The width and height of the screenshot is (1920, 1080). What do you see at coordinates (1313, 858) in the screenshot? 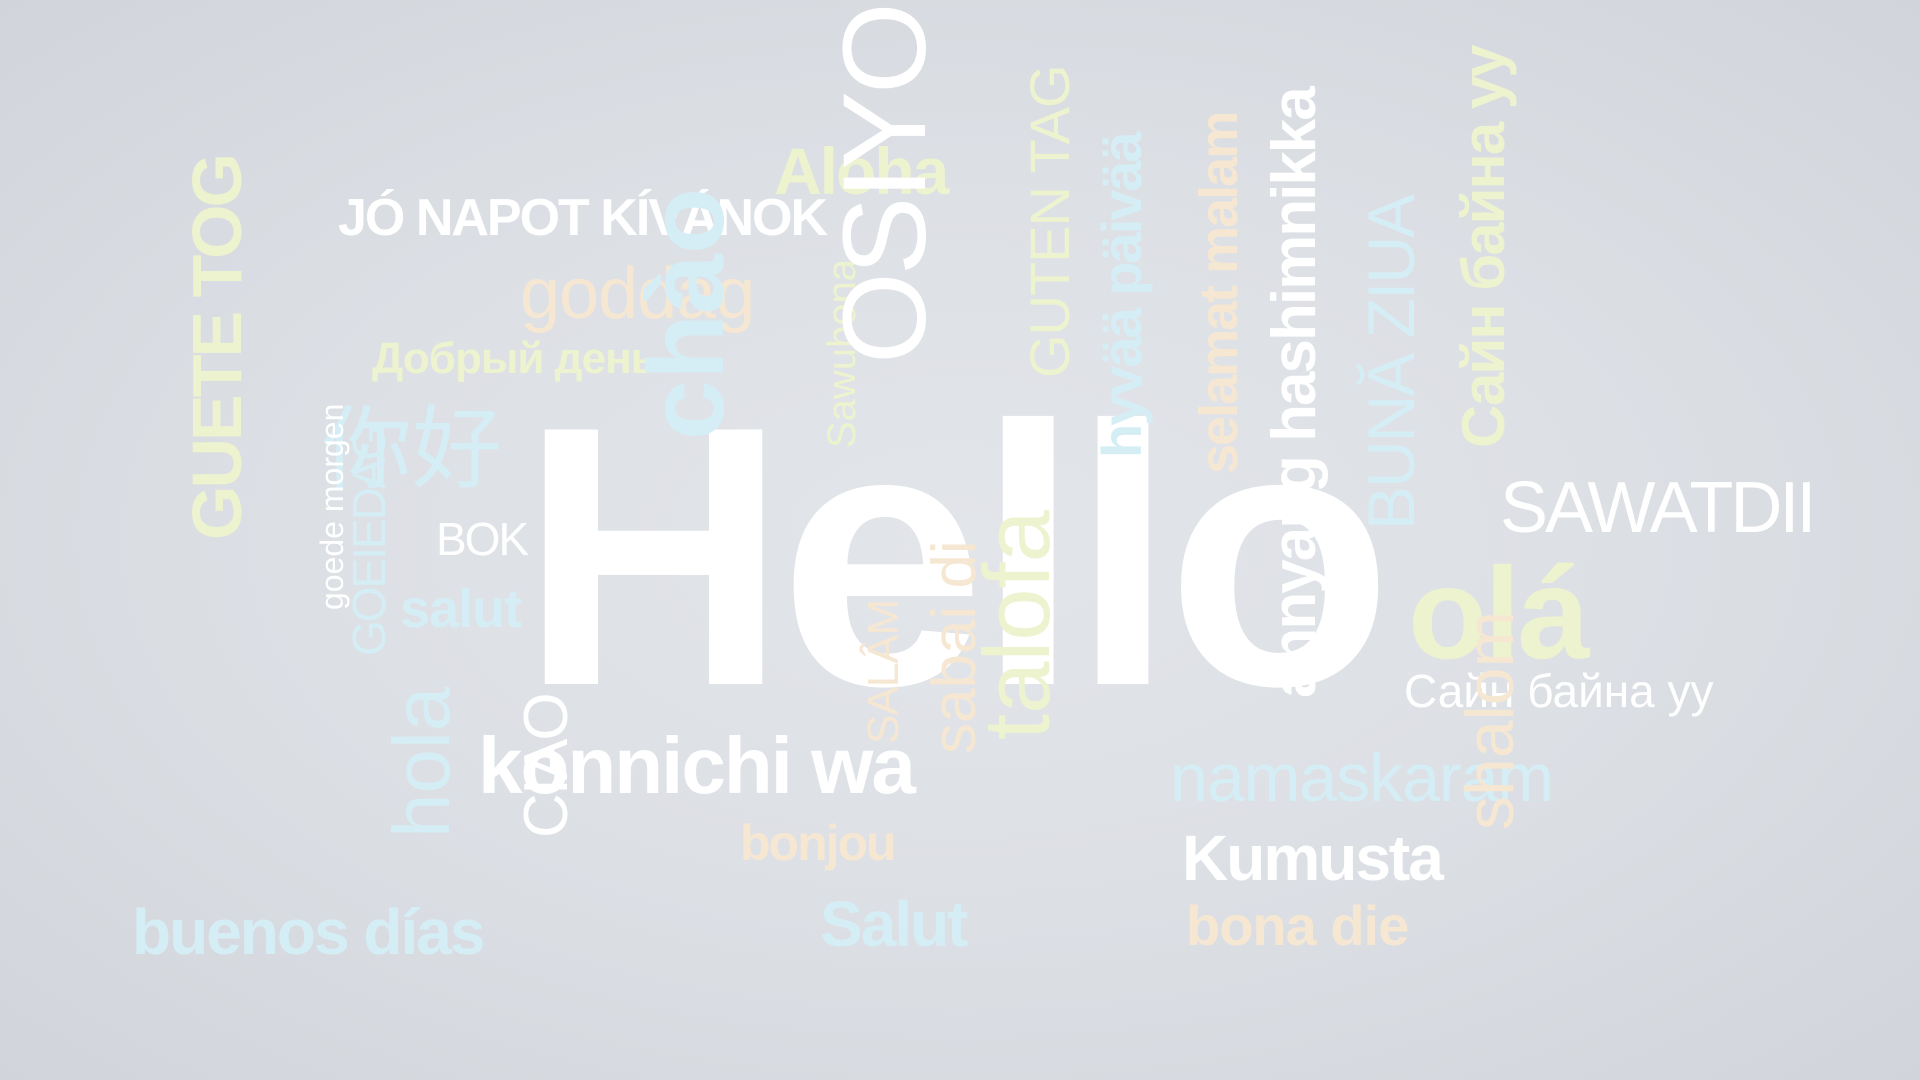
I see `word-kumusta: Kumusta` at bounding box center [1313, 858].